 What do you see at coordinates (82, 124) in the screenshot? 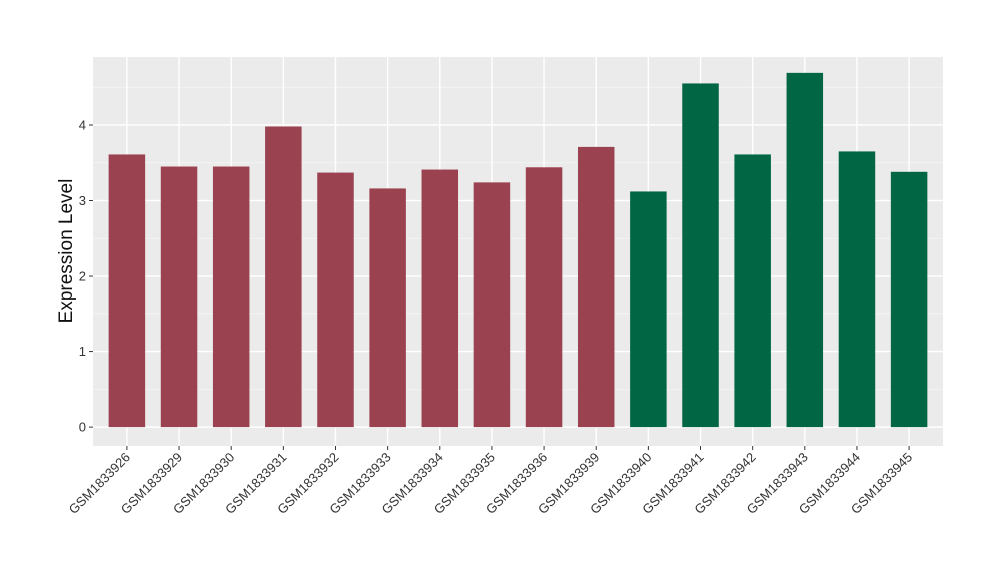
I see `y-tick-label: 4` at bounding box center [82, 124].